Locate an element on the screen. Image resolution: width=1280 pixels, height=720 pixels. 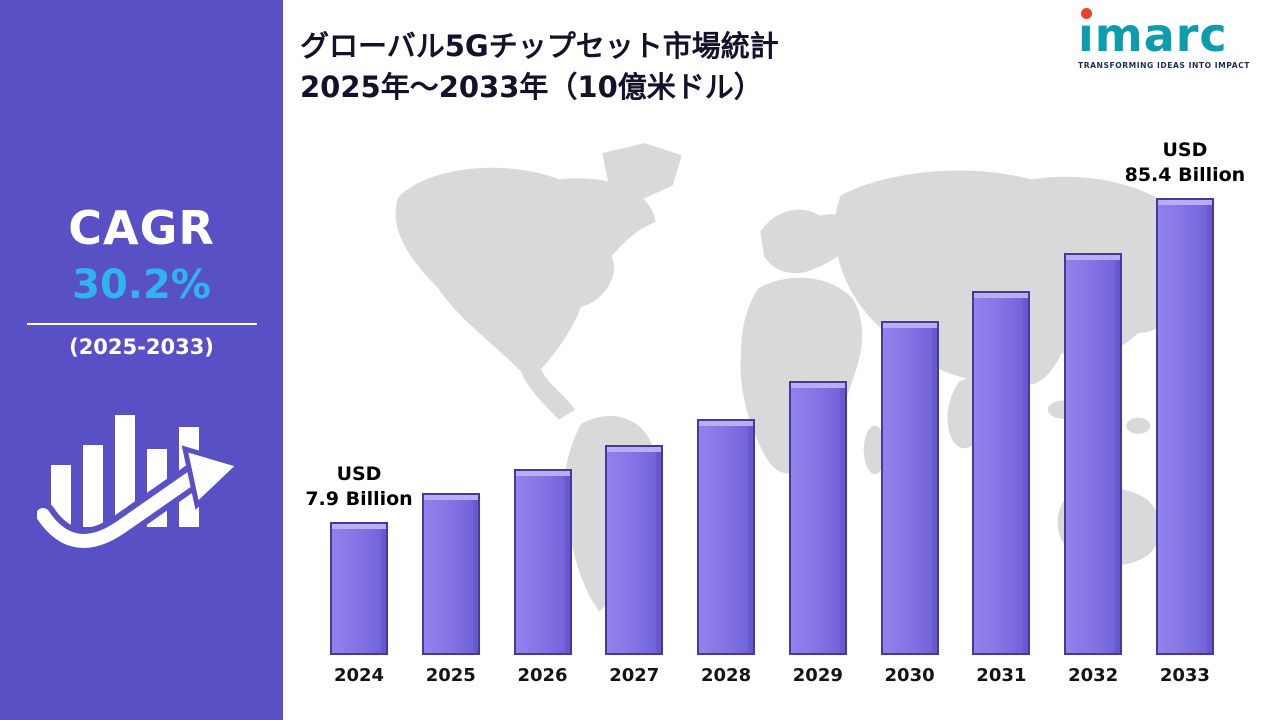
x-axis-label-2025: 2025 is located at coordinates (450, 675).